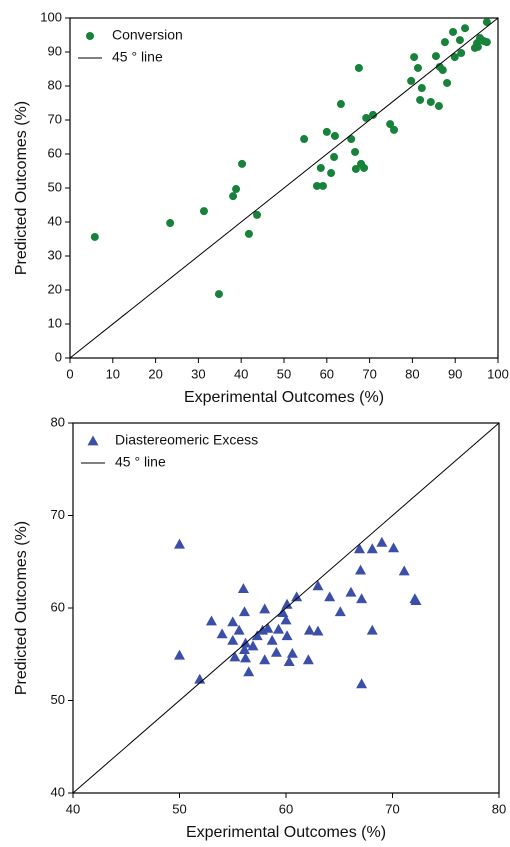 Image resolution: width=510 pixels, height=847 pixels. I want to click on x-tick-label: 10, so click(113, 373).